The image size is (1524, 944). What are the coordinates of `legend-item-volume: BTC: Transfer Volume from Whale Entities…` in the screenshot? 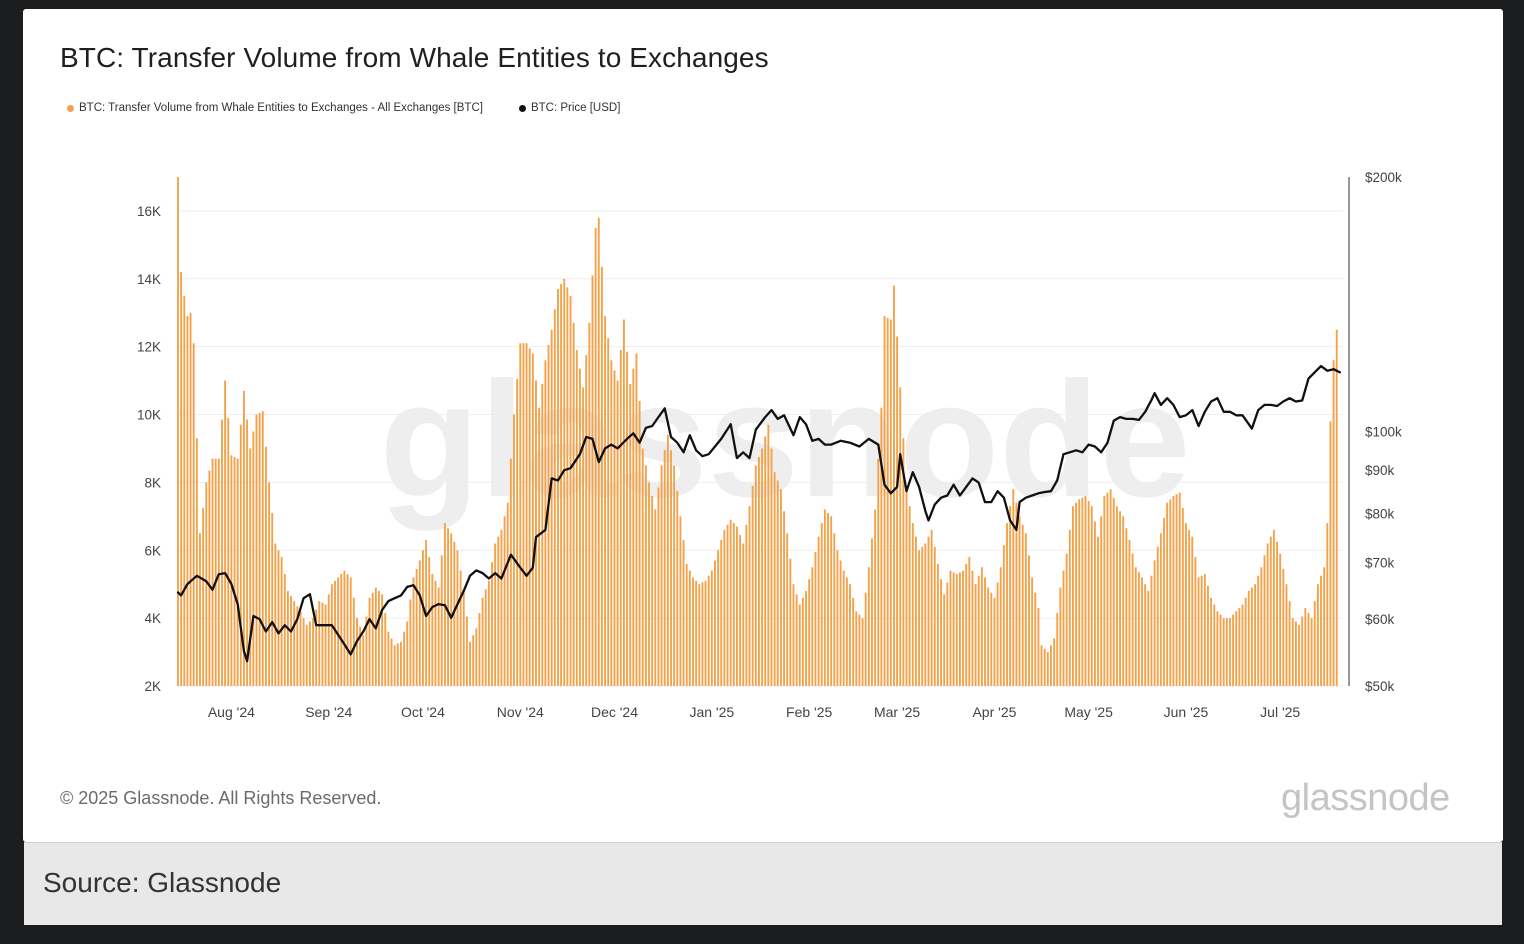 It's located at (275, 108).